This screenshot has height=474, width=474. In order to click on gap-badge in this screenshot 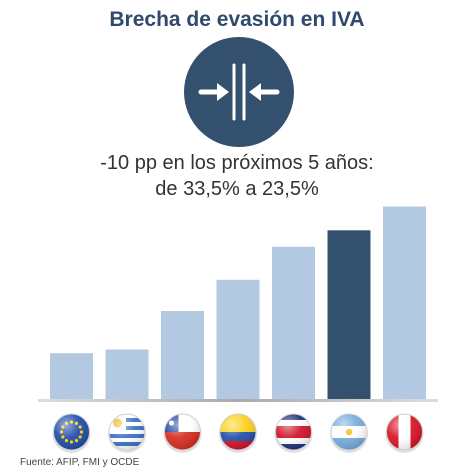, I will do `click(239, 92)`.